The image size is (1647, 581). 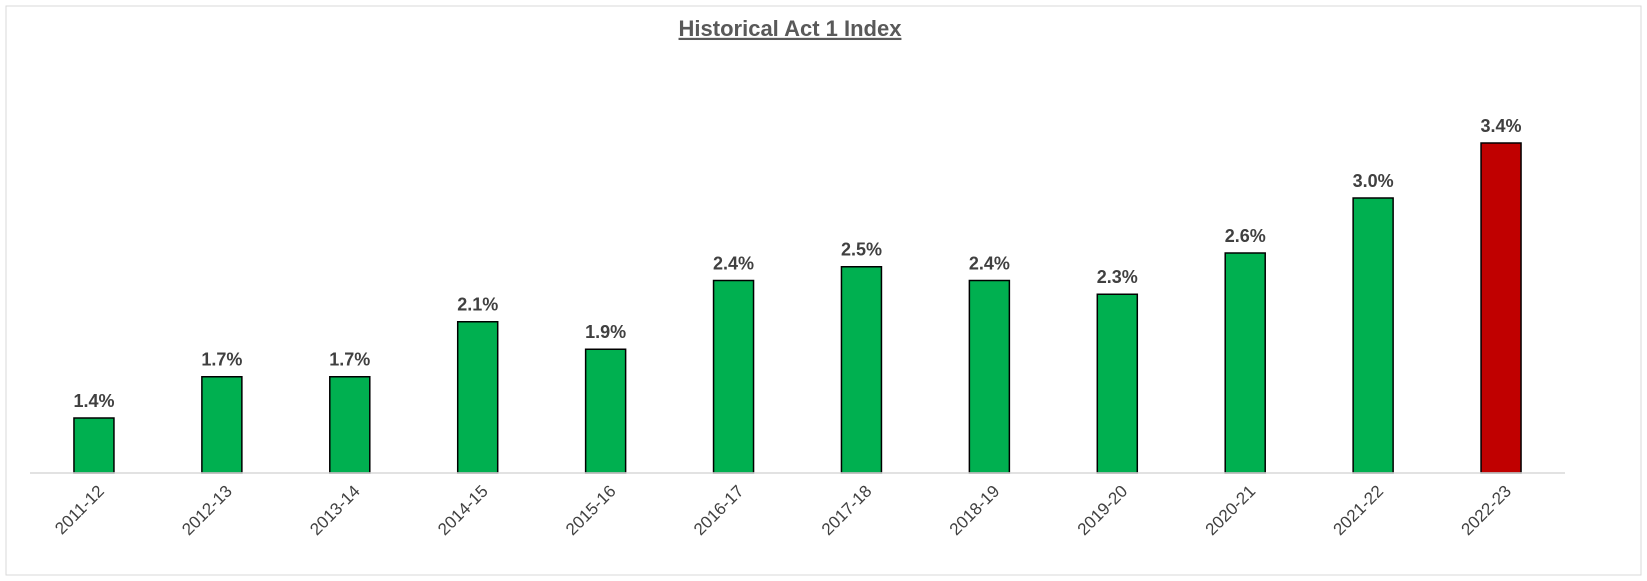 I want to click on data-label: 1.9%, so click(x=605, y=332).